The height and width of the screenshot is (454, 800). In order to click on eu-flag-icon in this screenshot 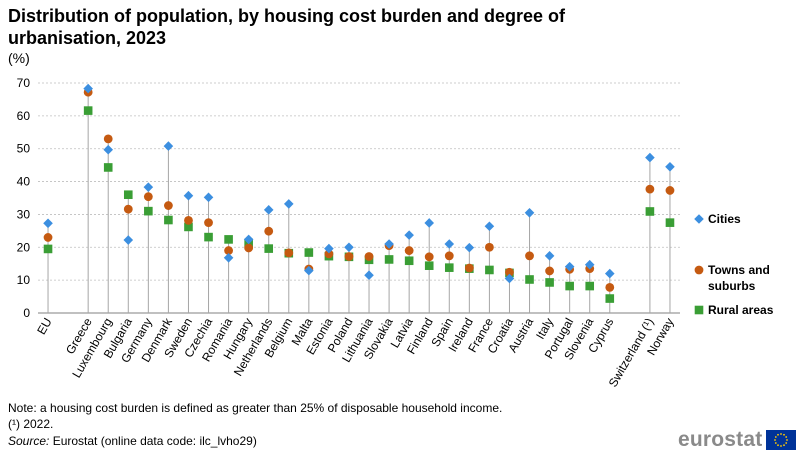, I will do `click(781, 440)`.